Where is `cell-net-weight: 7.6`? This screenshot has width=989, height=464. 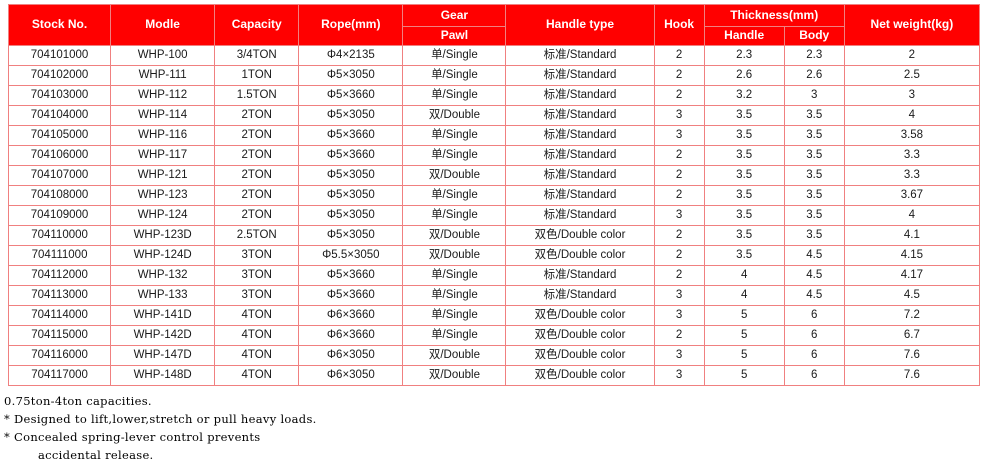
cell-net-weight: 7.6 is located at coordinates (912, 355).